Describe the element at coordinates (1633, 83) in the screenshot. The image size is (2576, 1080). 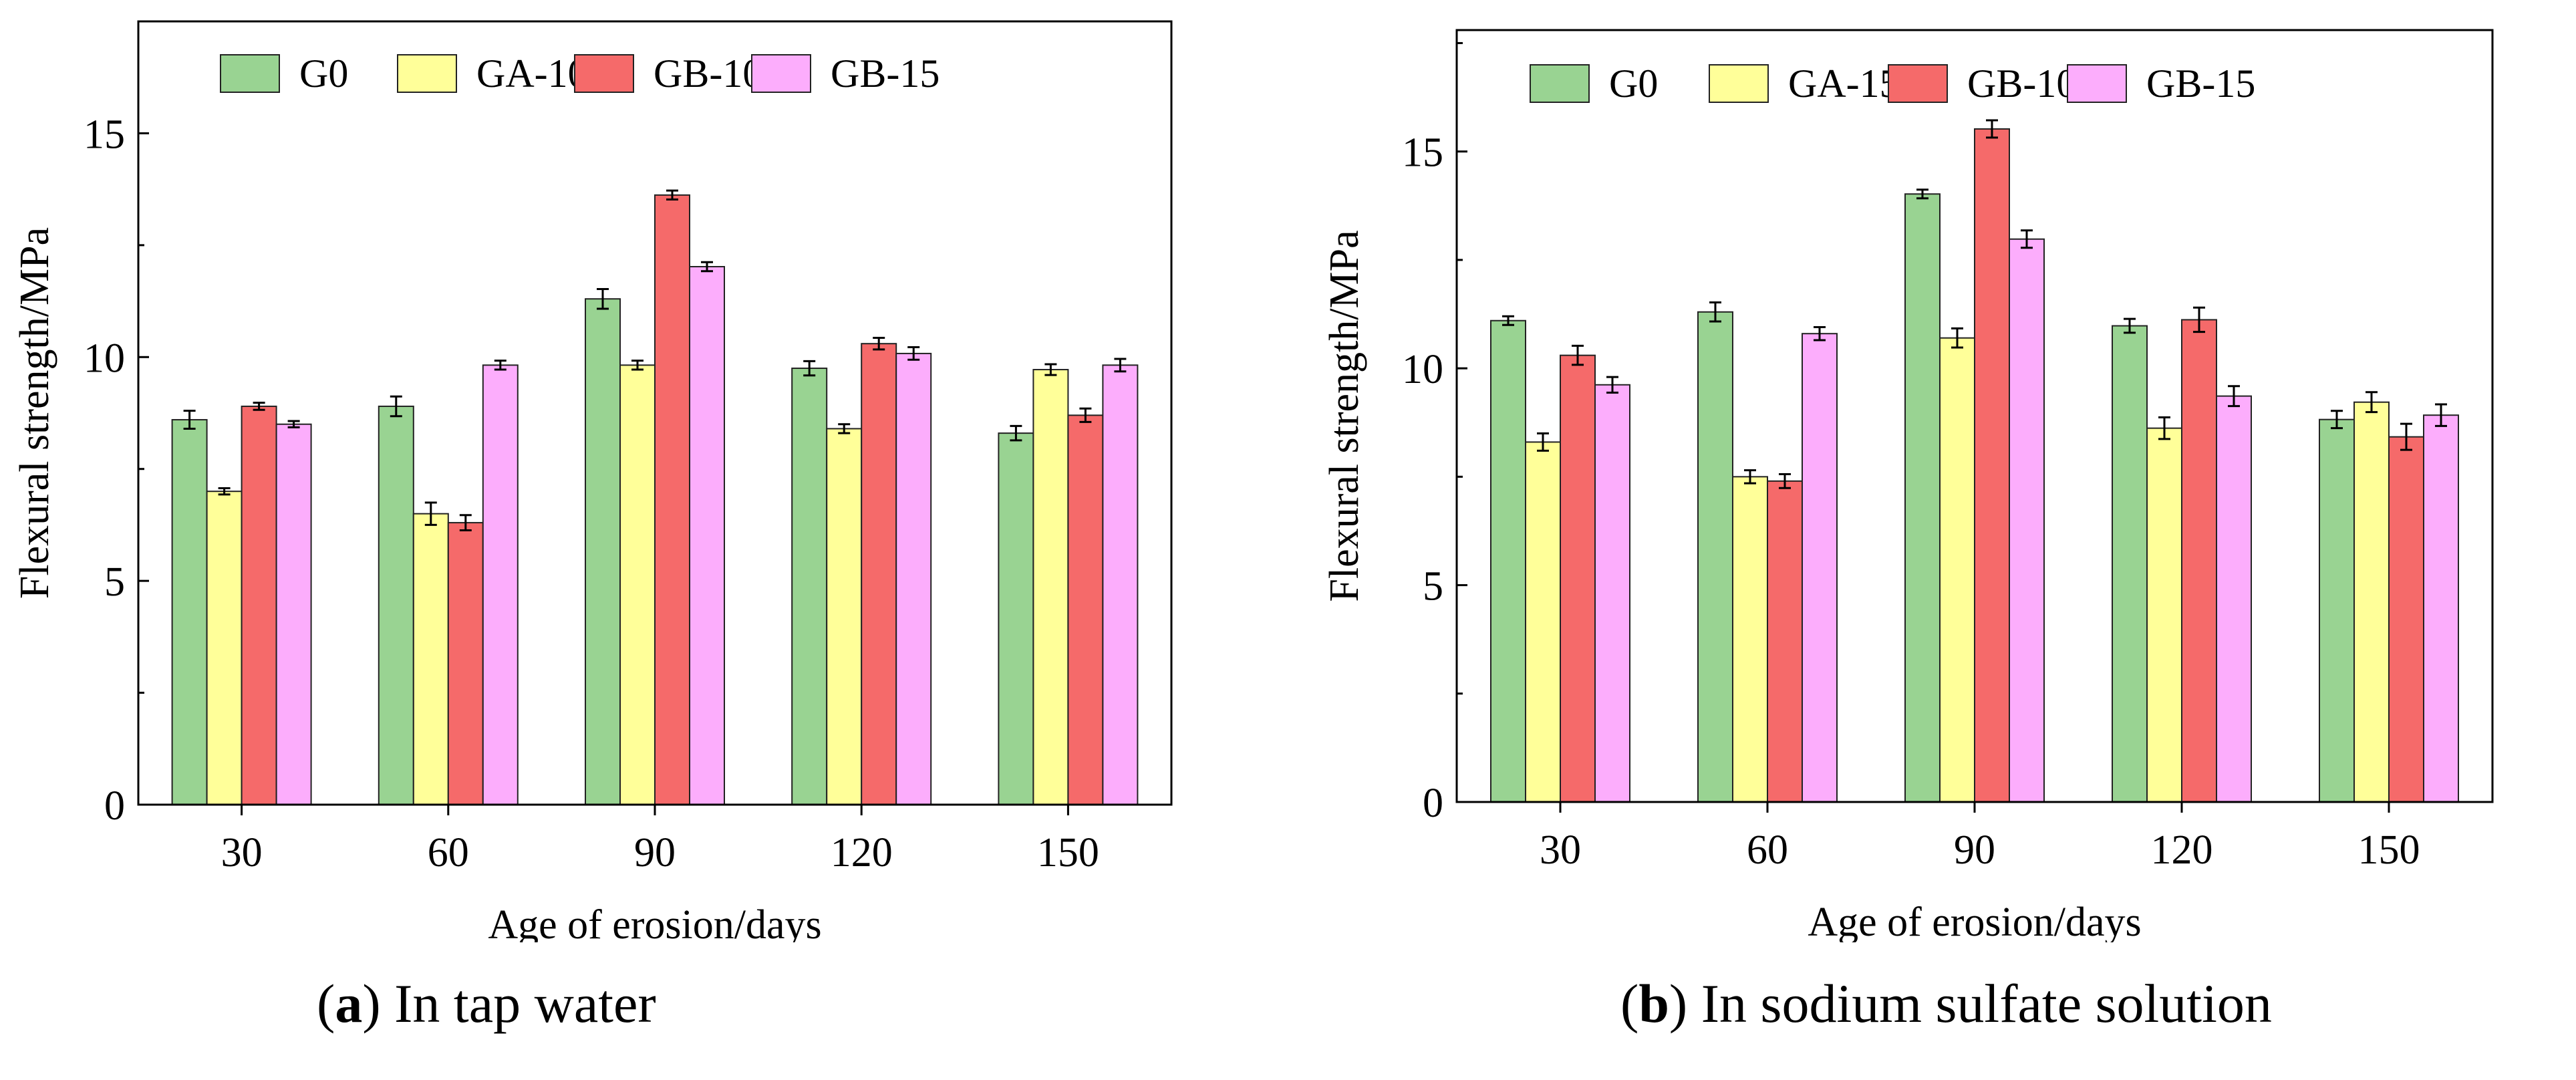
I see `legend-label-G0: G0` at that location.